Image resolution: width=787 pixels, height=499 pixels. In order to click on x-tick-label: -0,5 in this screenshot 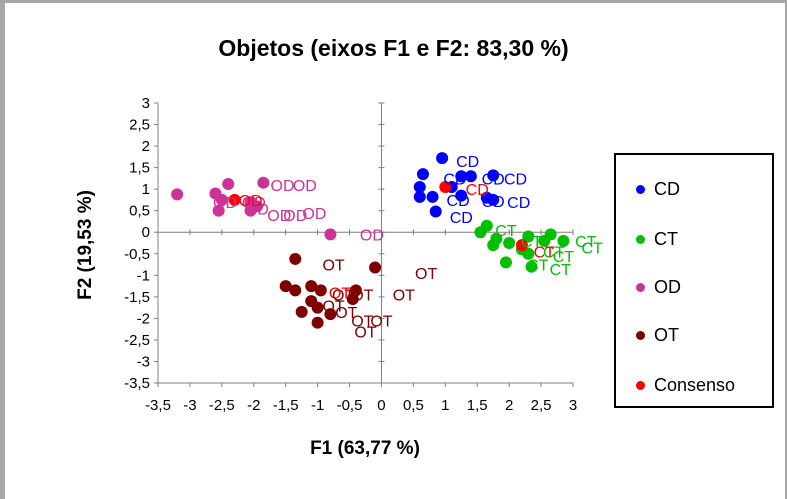, I will do `click(350, 405)`.